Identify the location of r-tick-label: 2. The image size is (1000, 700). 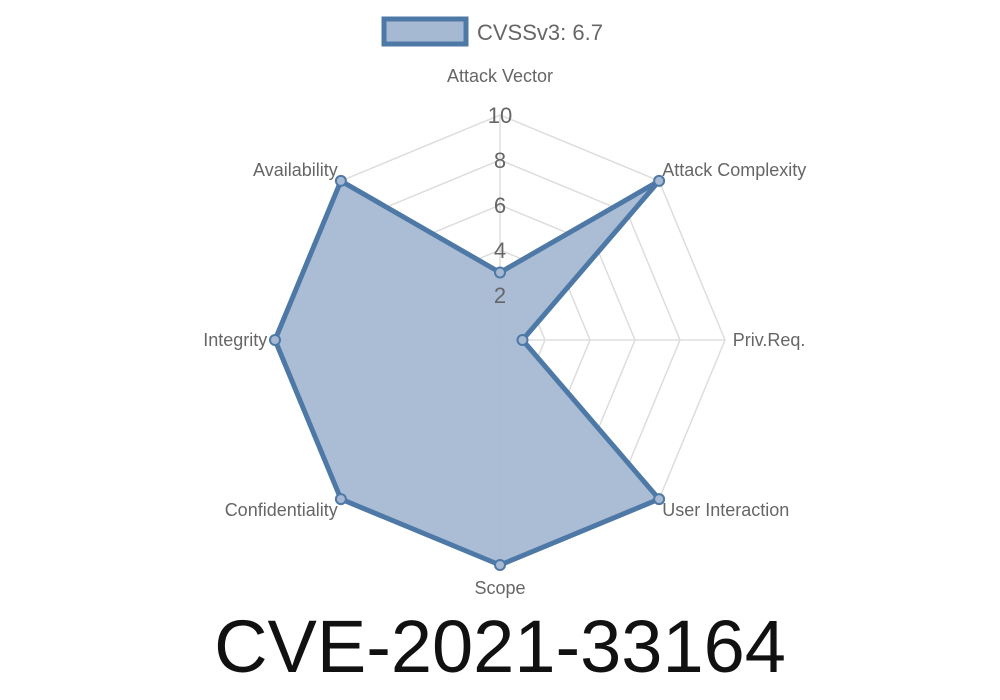
(500, 295).